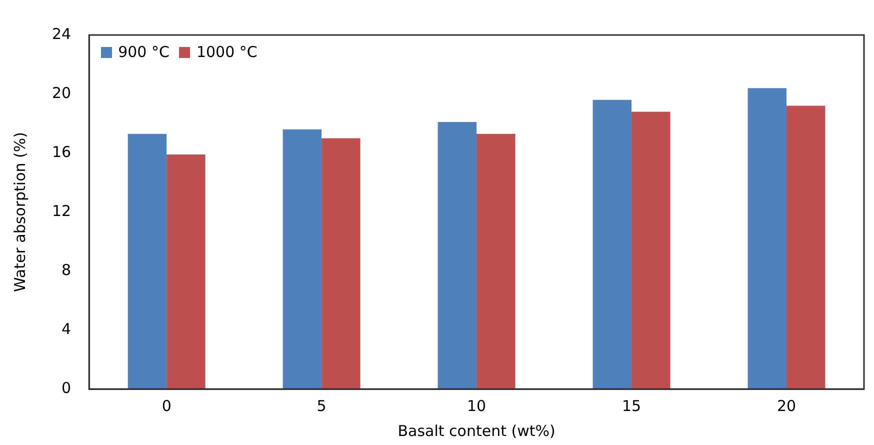  I want to click on y-tick-label: 12, so click(62, 211).